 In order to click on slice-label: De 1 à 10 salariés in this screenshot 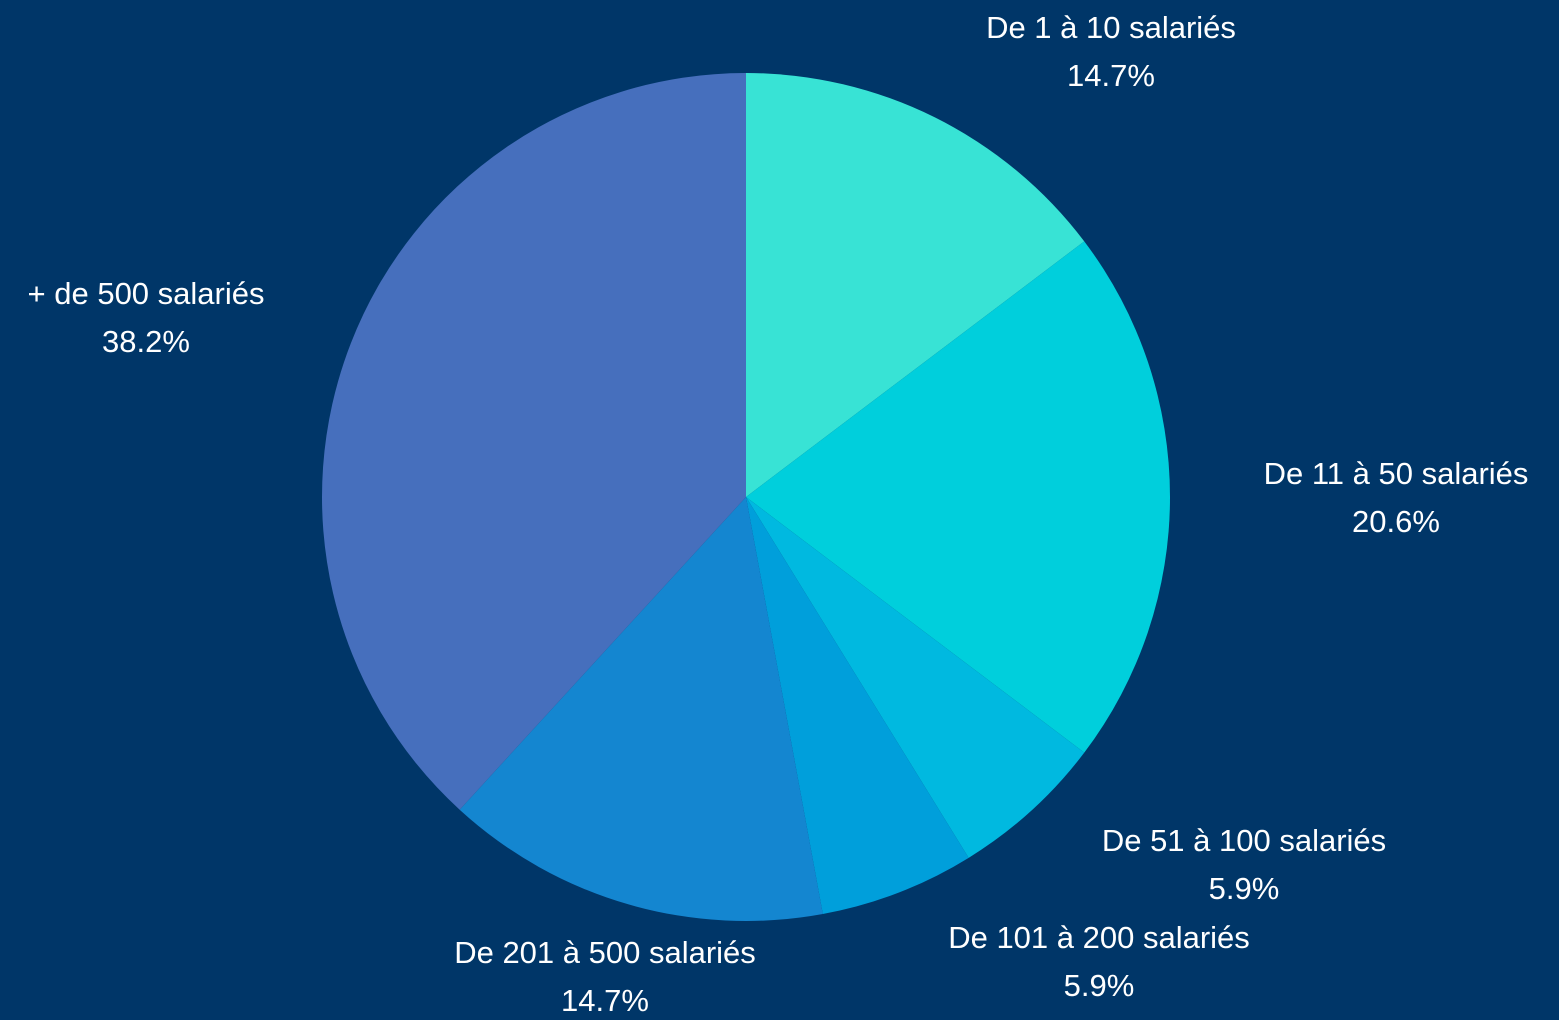, I will do `click(1111, 27)`.